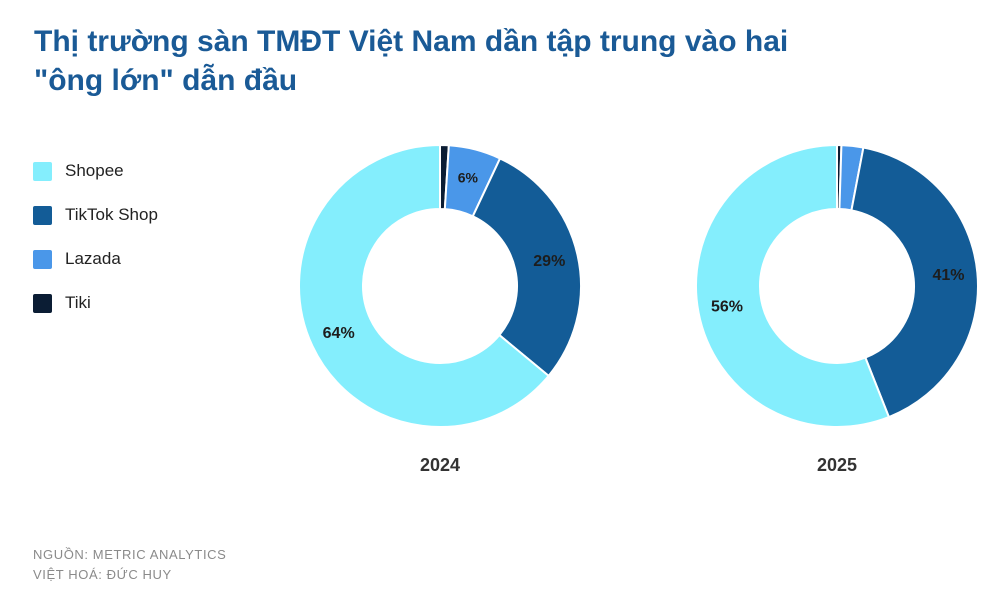 This screenshot has width=1000, height=609. Describe the element at coordinates (339, 333) in the screenshot. I see `value-label-2024-shopee: 64%` at that location.